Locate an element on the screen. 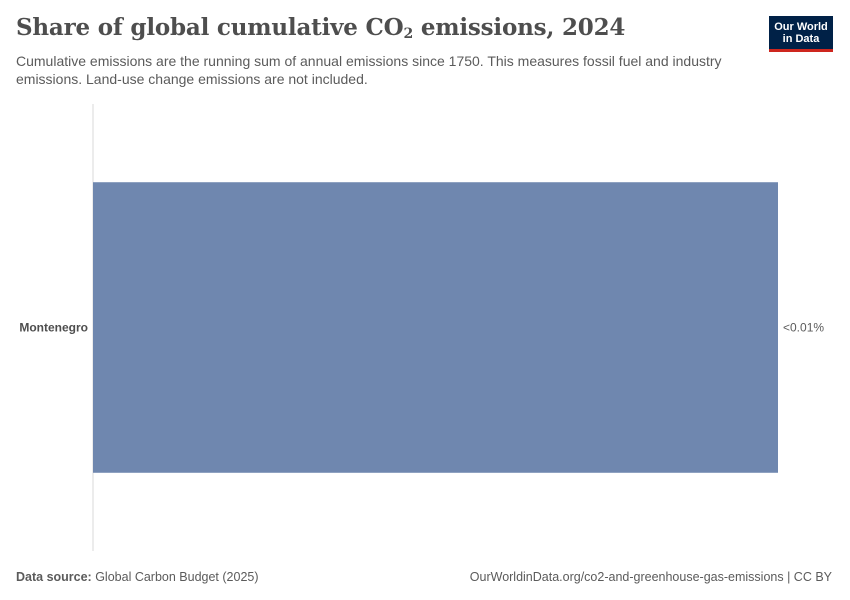 The height and width of the screenshot is (600, 850). title-main: Share of global cumulative CO is located at coordinates (210, 27).